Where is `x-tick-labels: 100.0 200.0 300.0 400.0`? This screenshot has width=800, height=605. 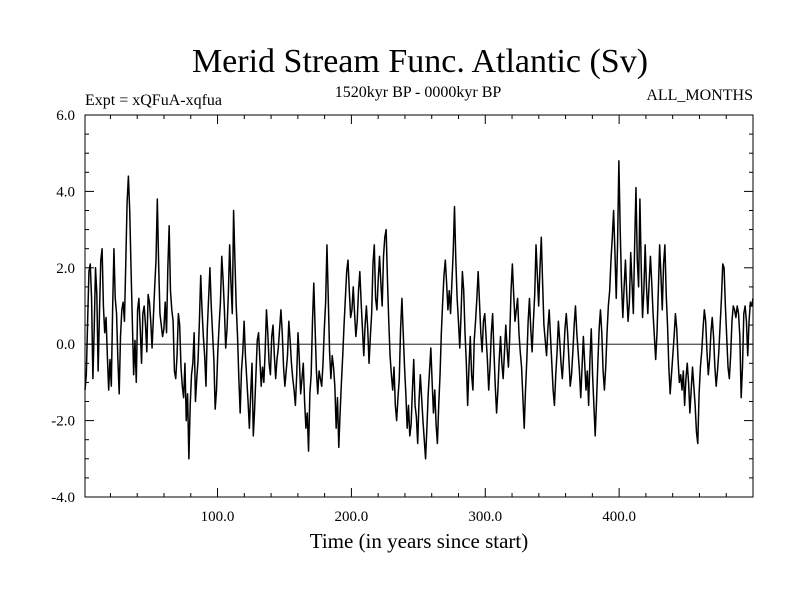
x-tick-labels: 100.0 200.0 300.0 400.0 is located at coordinates (418, 517).